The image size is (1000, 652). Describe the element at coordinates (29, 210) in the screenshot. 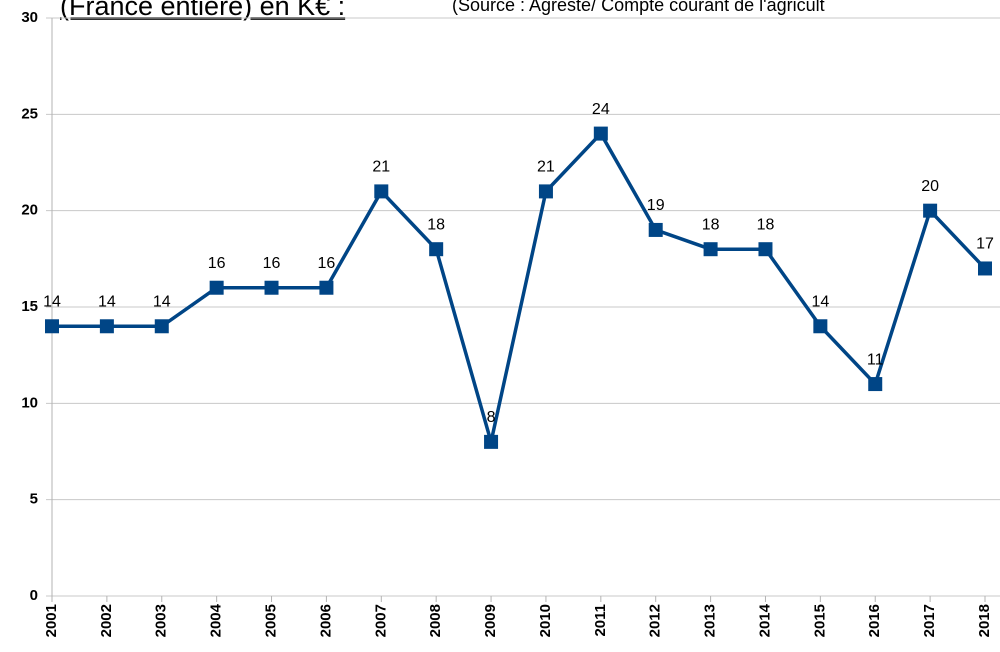

I see `y-tick-label: 20` at that location.